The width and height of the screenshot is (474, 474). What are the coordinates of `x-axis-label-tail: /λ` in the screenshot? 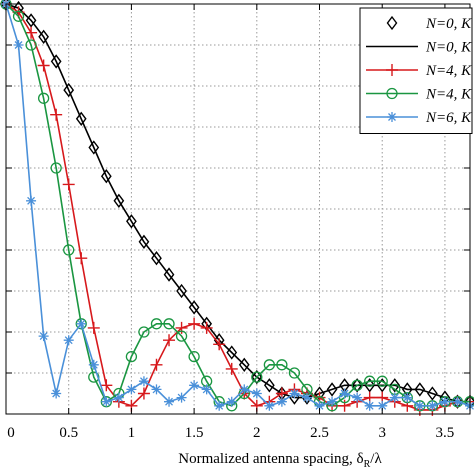 It's located at (376, 459).